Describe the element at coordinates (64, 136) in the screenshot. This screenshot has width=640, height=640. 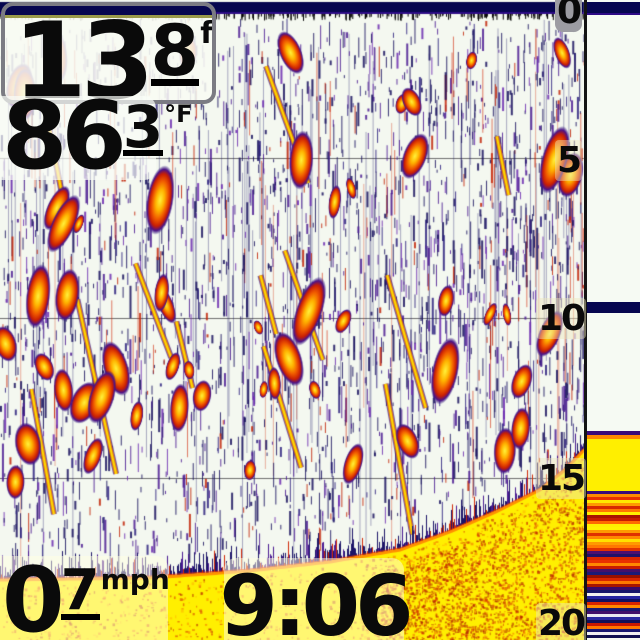
I see `temperature-value: 86` at that location.